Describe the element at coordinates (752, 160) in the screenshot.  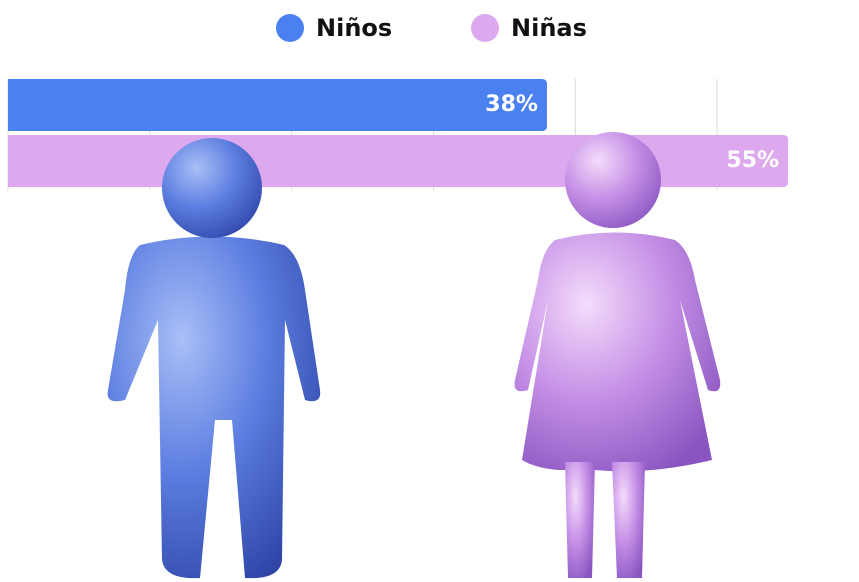
I see `value-label: 55%` at that location.